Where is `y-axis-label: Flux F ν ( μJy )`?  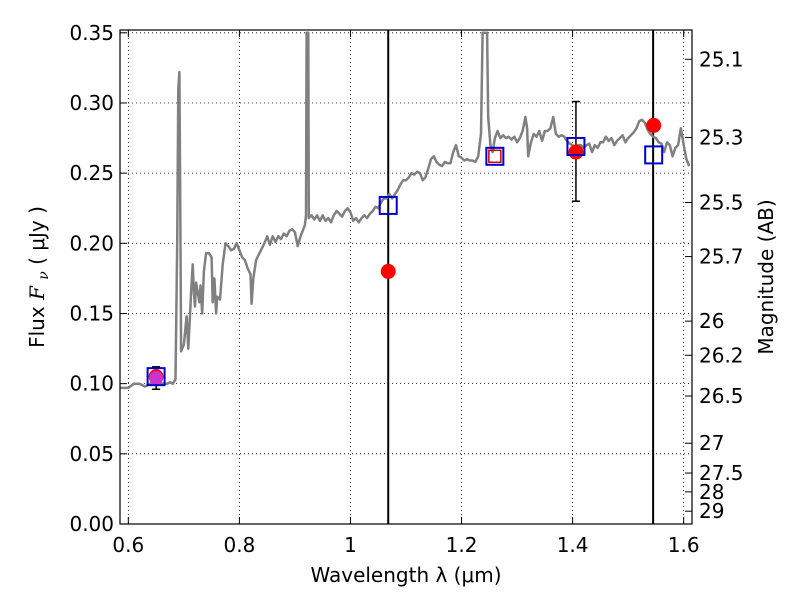 y-axis-label: Flux F ν ( μJy ) is located at coordinates (39, 277).